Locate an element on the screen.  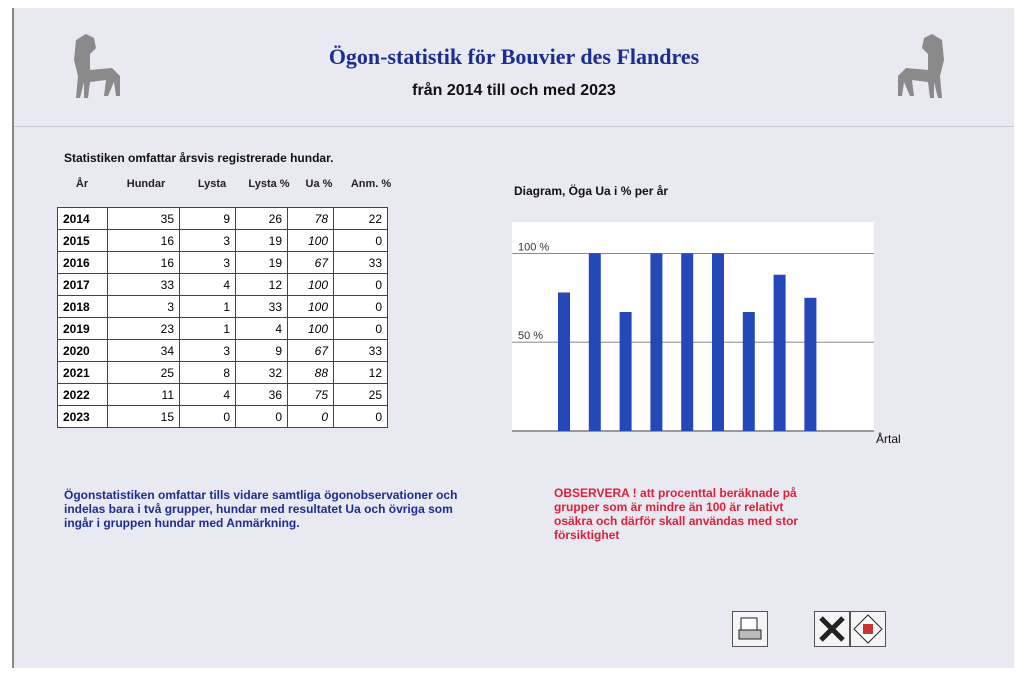
chart: 50 % 100 % is located at coordinates (693, 327).